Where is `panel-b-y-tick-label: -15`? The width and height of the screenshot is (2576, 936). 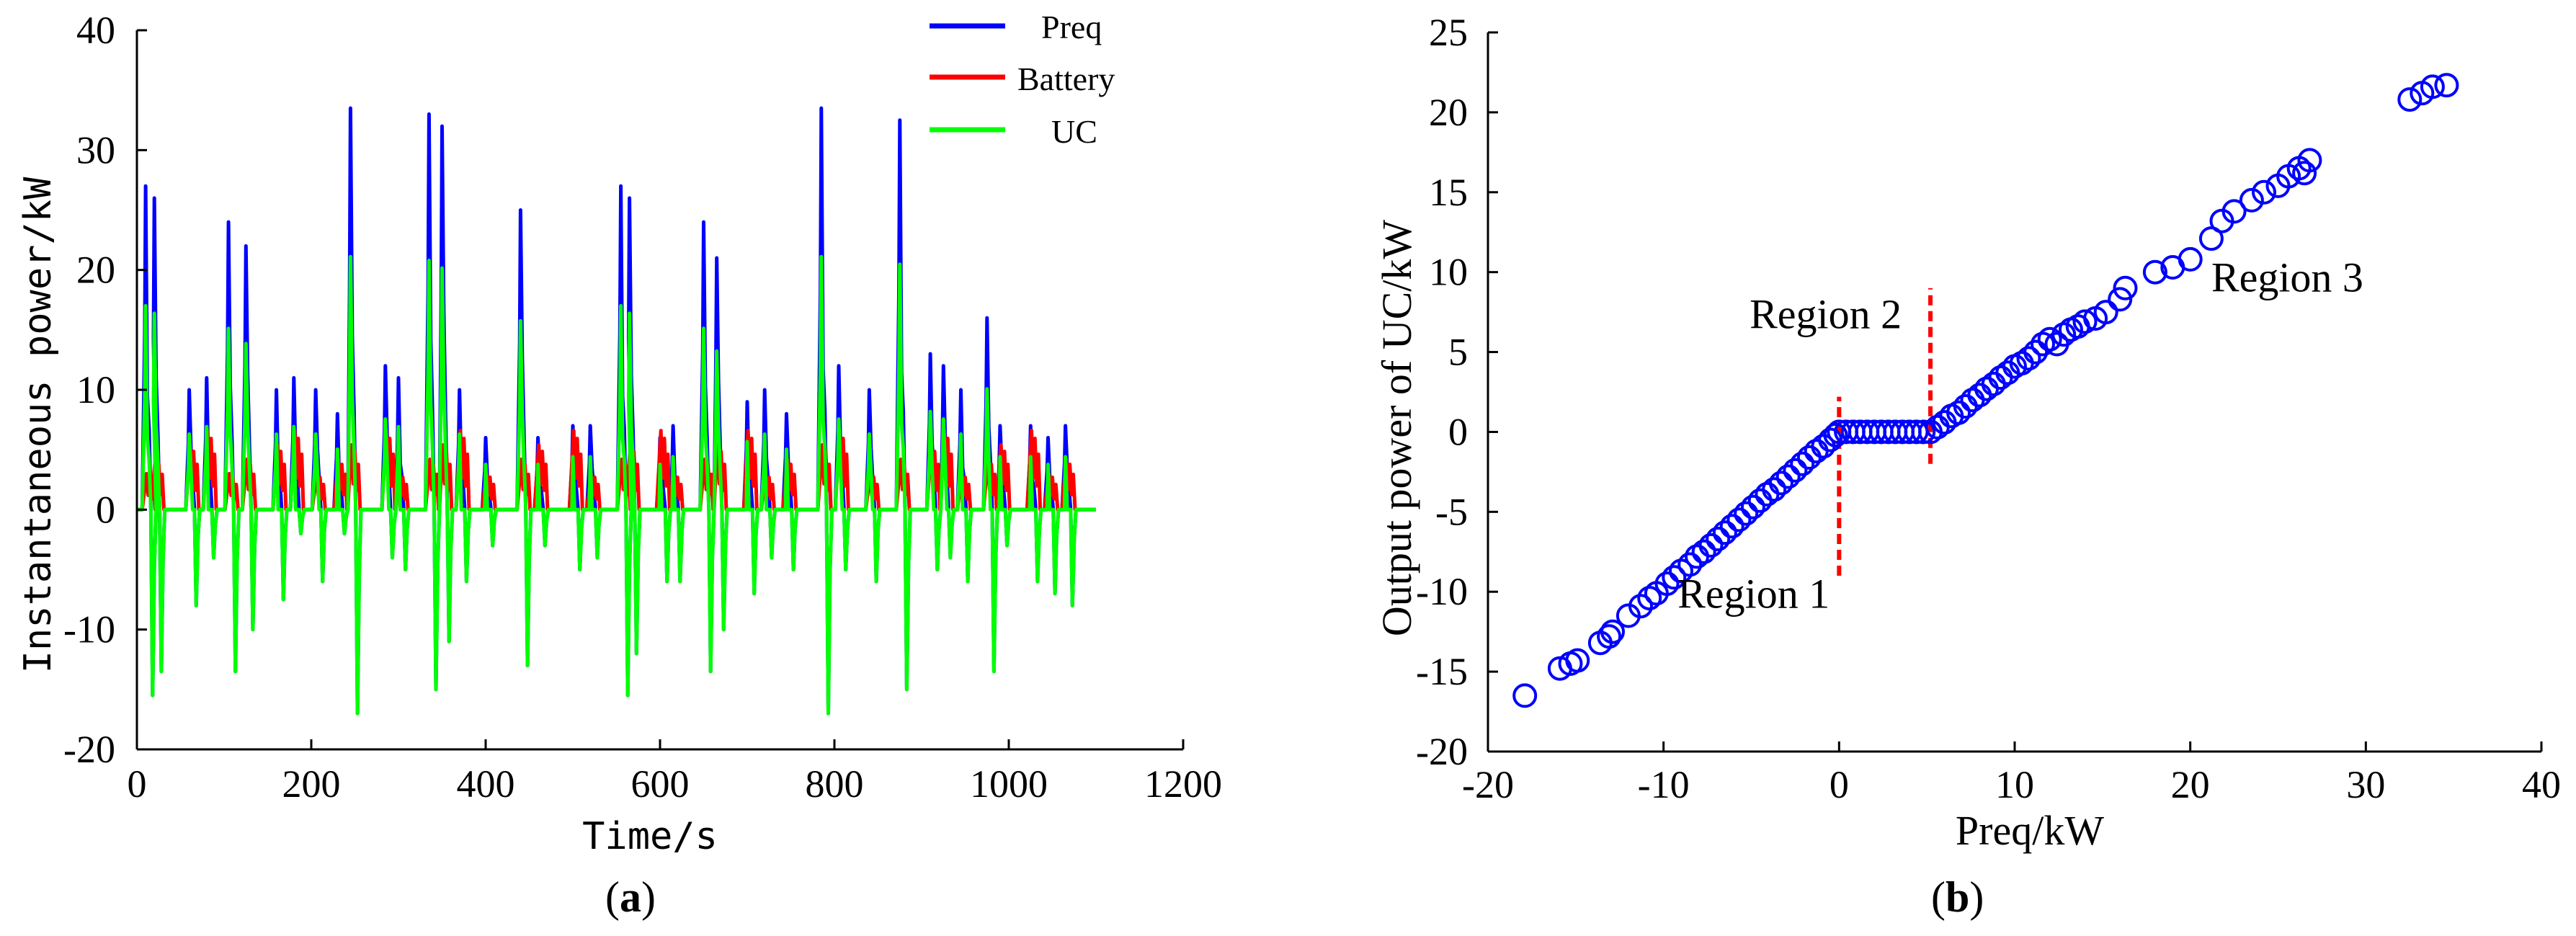
panel-b-y-tick-label: -15 is located at coordinates (1442, 671).